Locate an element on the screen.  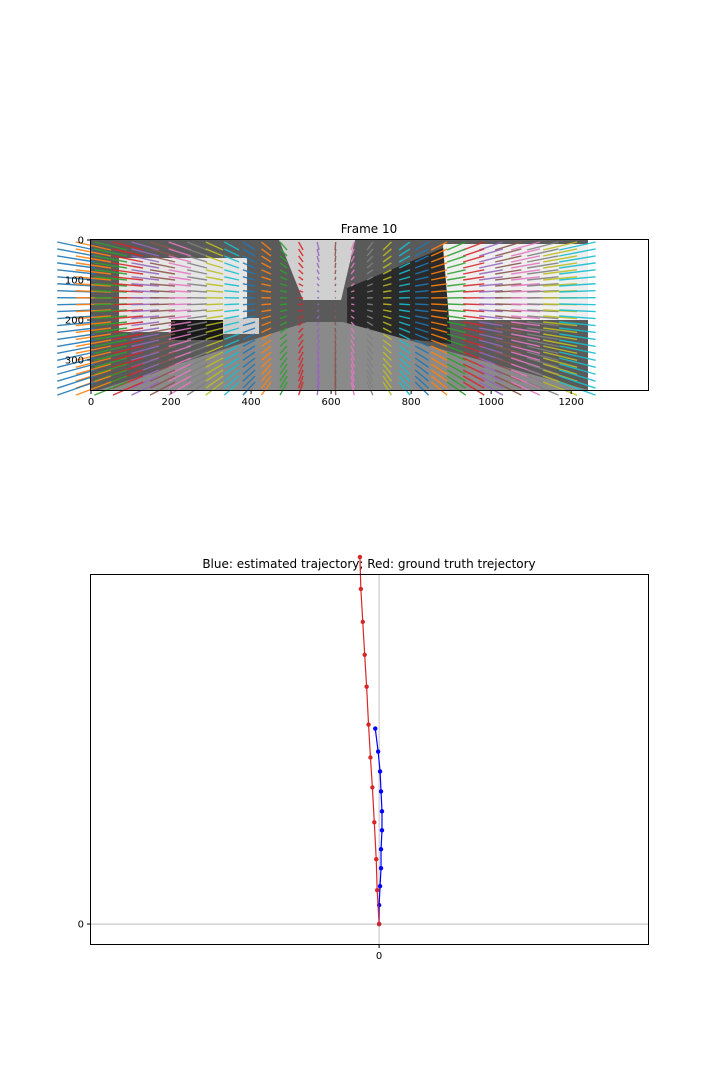
ground-truth-trajectory-line is located at coordinates (369, 741).